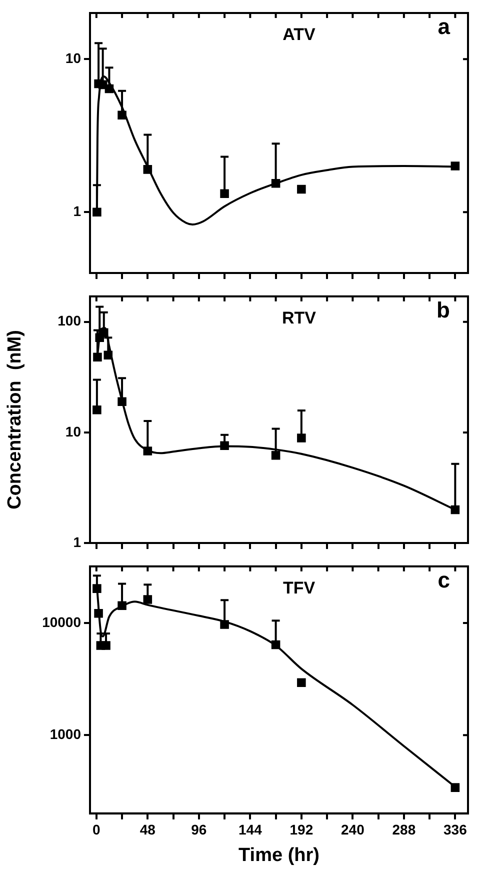 The height and width of the screenshot is (871, 484). I want to click on x-tick-label: 240, so click(353, 830).